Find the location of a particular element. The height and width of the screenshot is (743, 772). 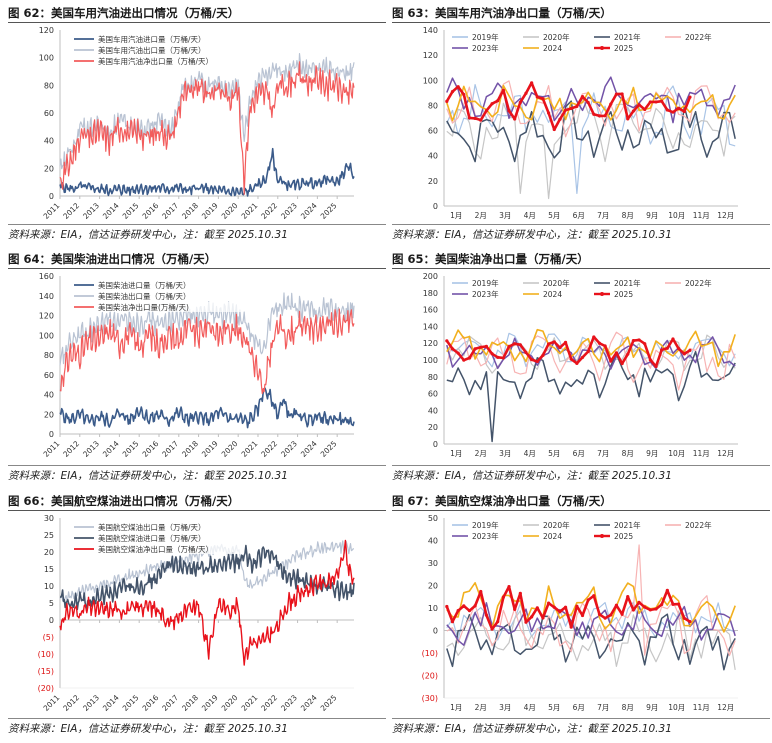

x-tick-label: 3月 is located at coordinates (505, 453).